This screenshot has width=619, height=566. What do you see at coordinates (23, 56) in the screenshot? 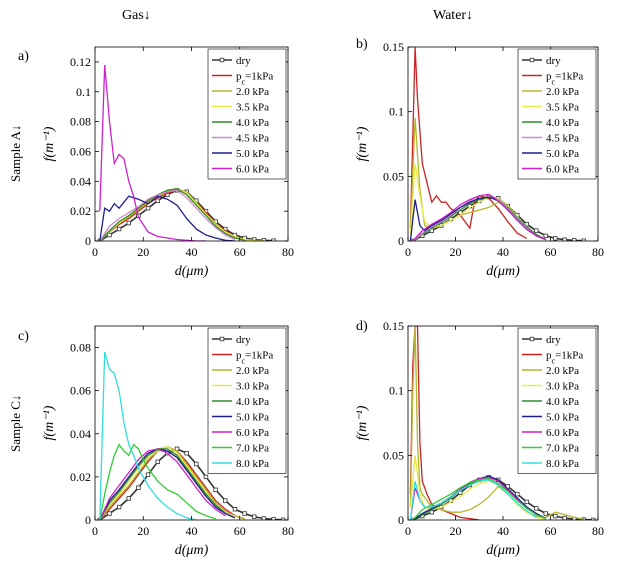
I see `panel-label: a)` at bounding box center [23, 56].